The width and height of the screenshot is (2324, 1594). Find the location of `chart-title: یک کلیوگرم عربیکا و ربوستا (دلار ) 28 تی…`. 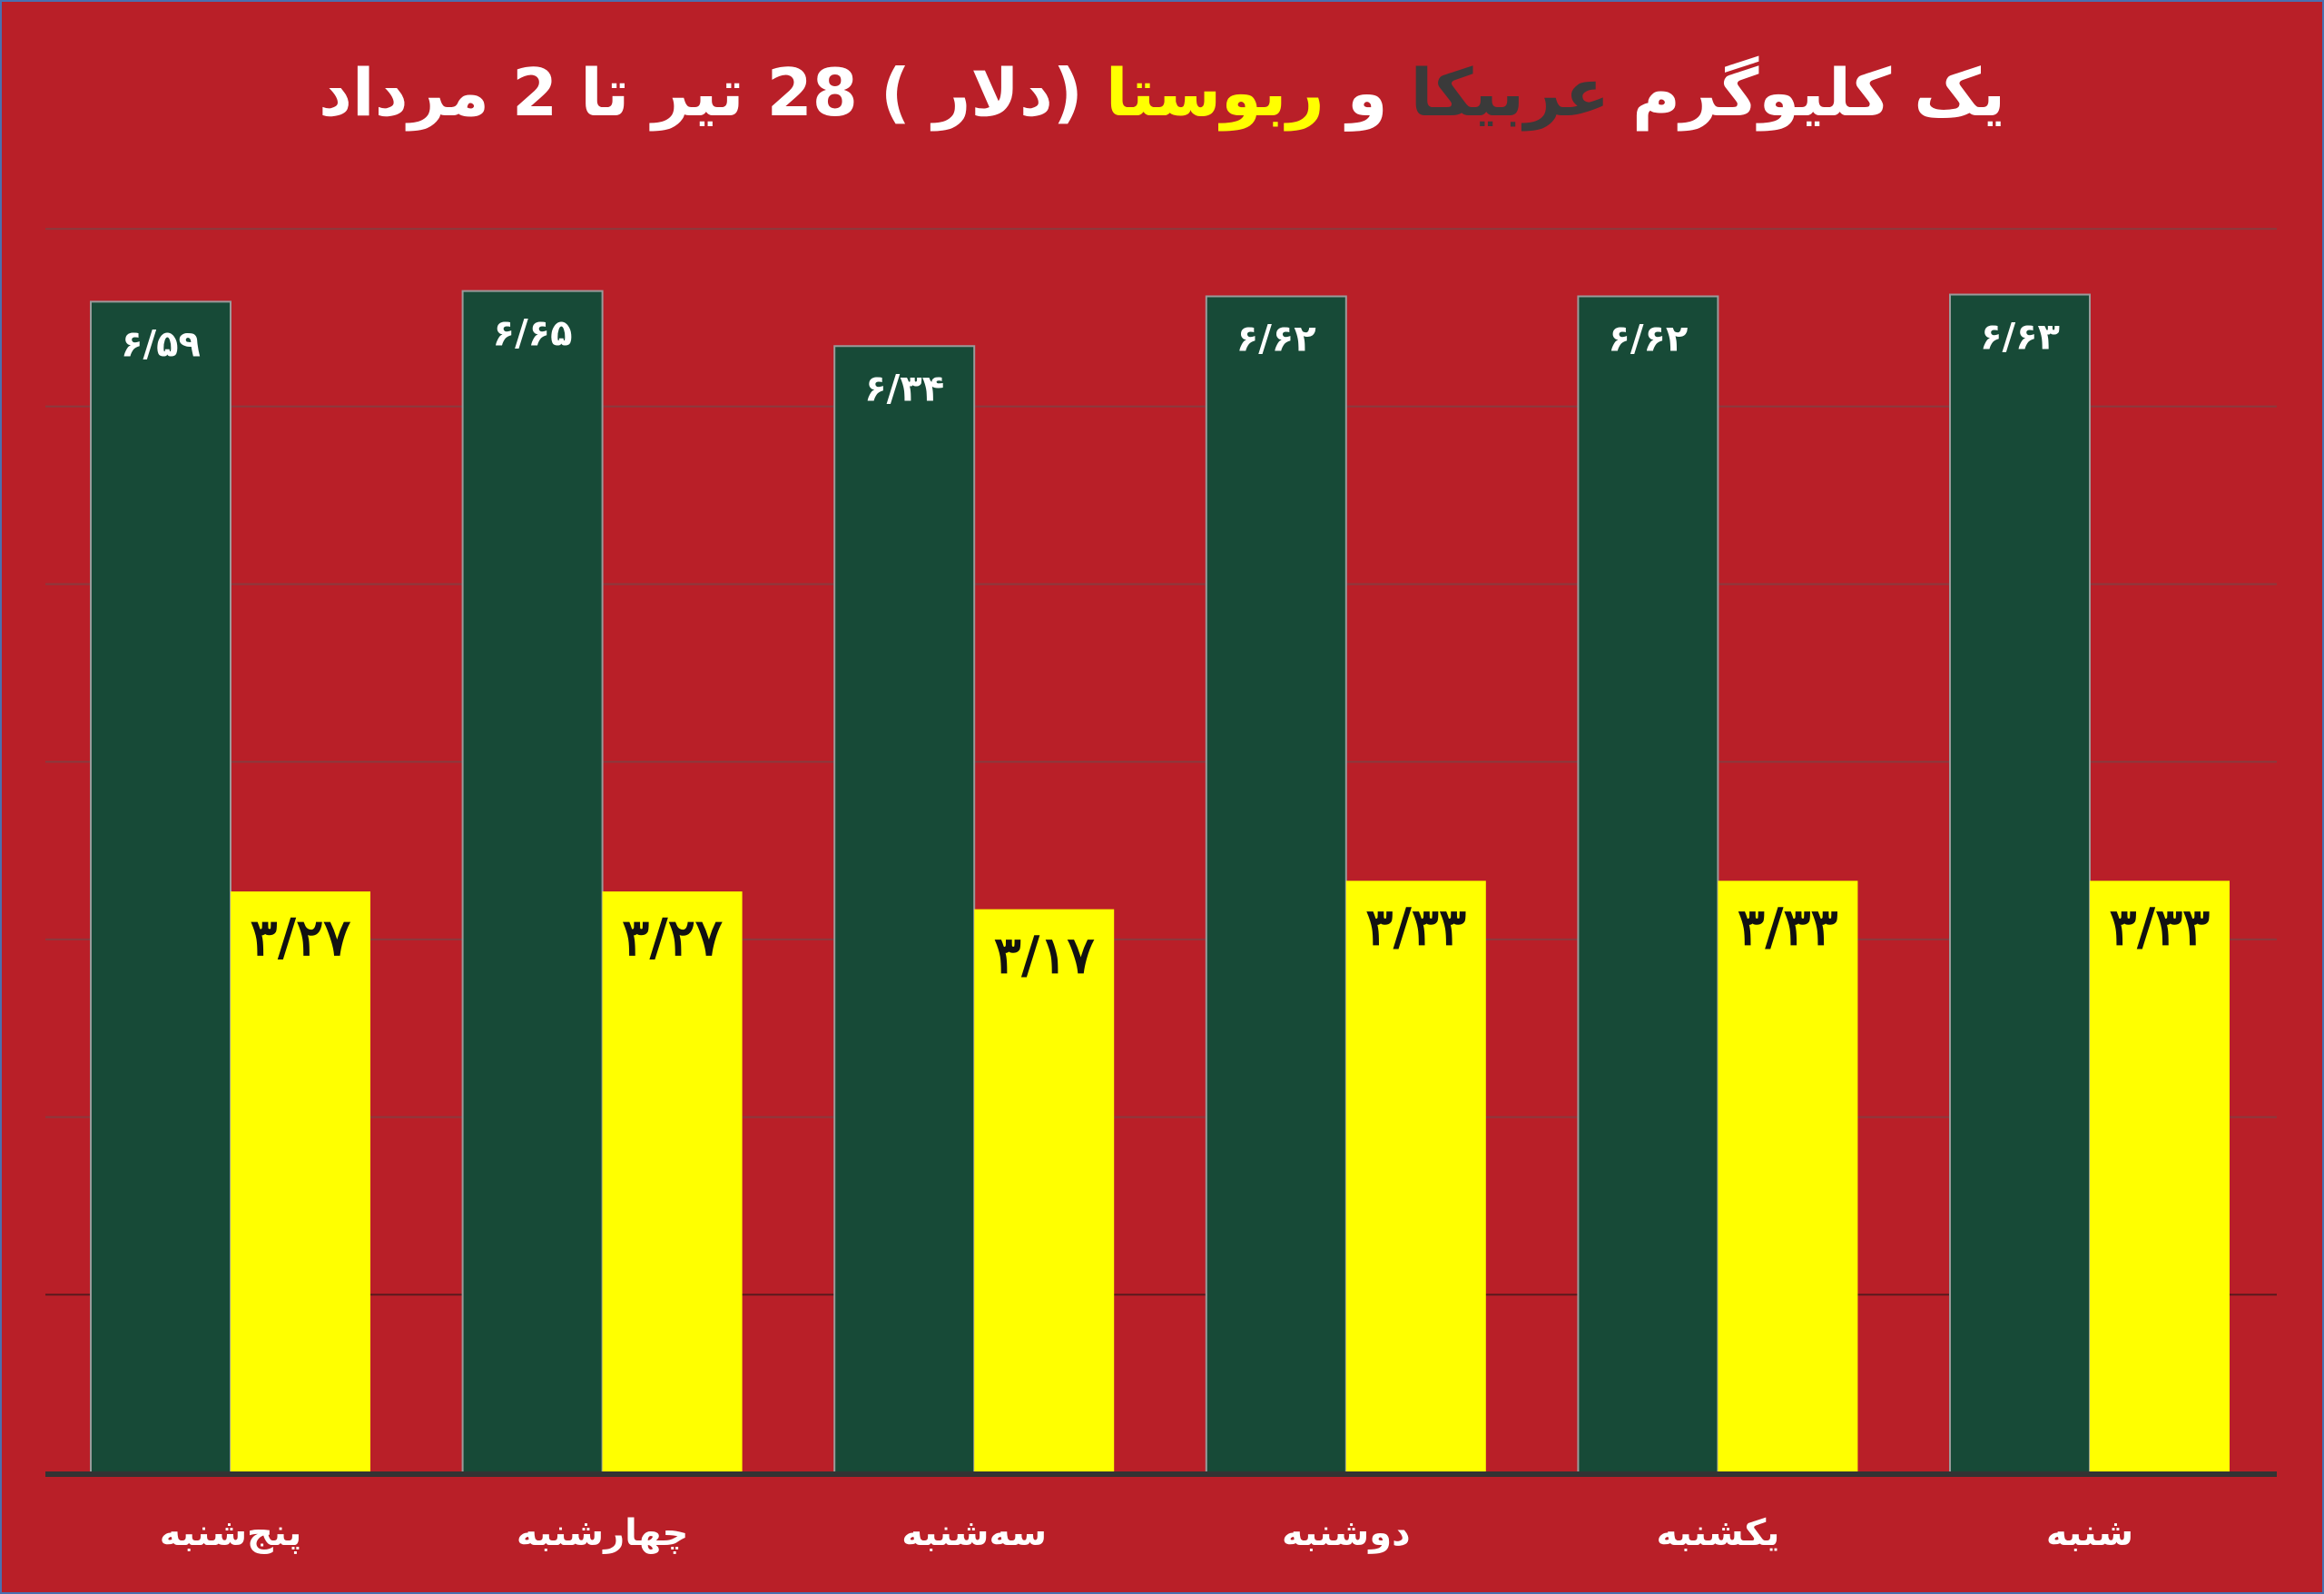

chart-title: یک کلیوگرم عربیکا و ربوستا (دلار ) 28 تی… is located at coordinates (1162, 93).